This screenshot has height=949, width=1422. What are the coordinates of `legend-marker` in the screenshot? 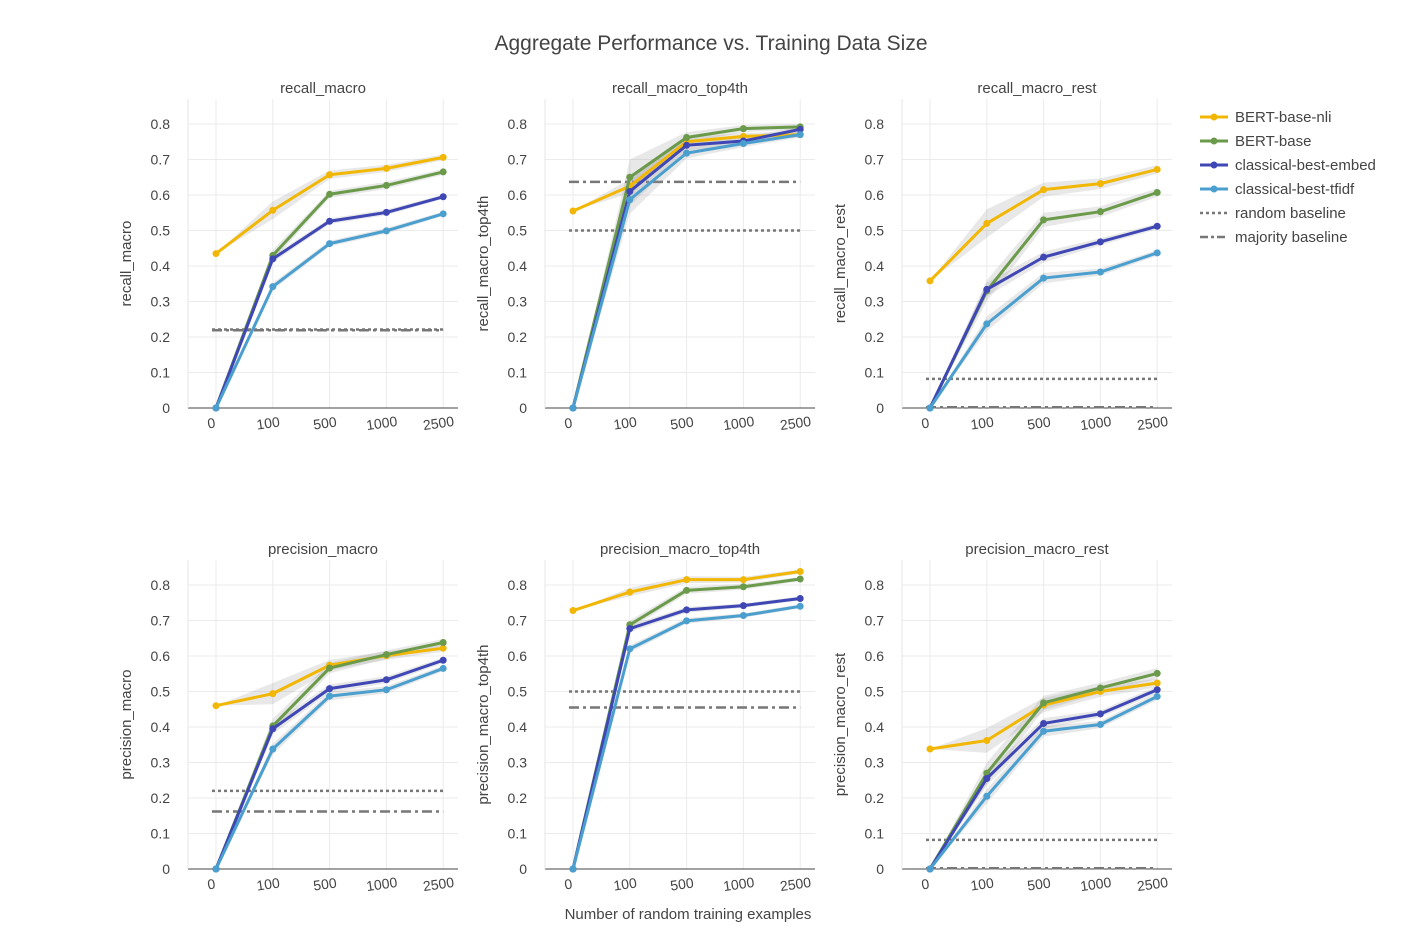 It's located at (1214, 117).